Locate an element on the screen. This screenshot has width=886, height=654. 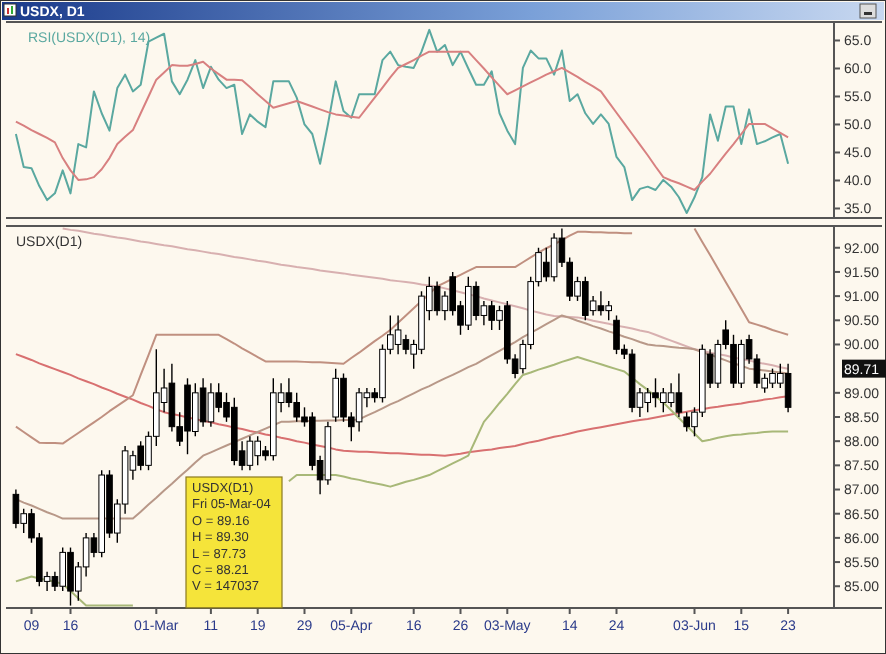
line-series is located at coordinates (402, 405).